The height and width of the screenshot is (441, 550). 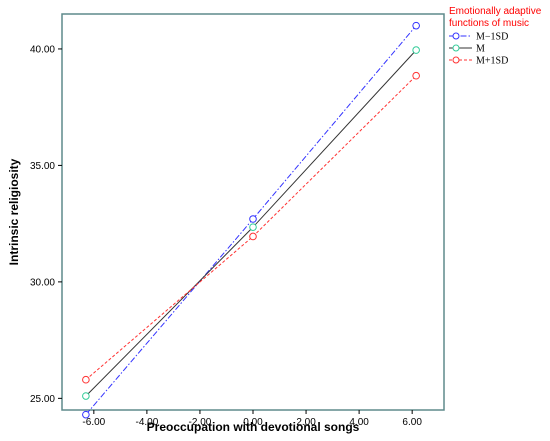 What do you see at coordinates (492, 61) in the screenshot?
I see `legend-label: M+1SD` at bounding box center [492, 61].